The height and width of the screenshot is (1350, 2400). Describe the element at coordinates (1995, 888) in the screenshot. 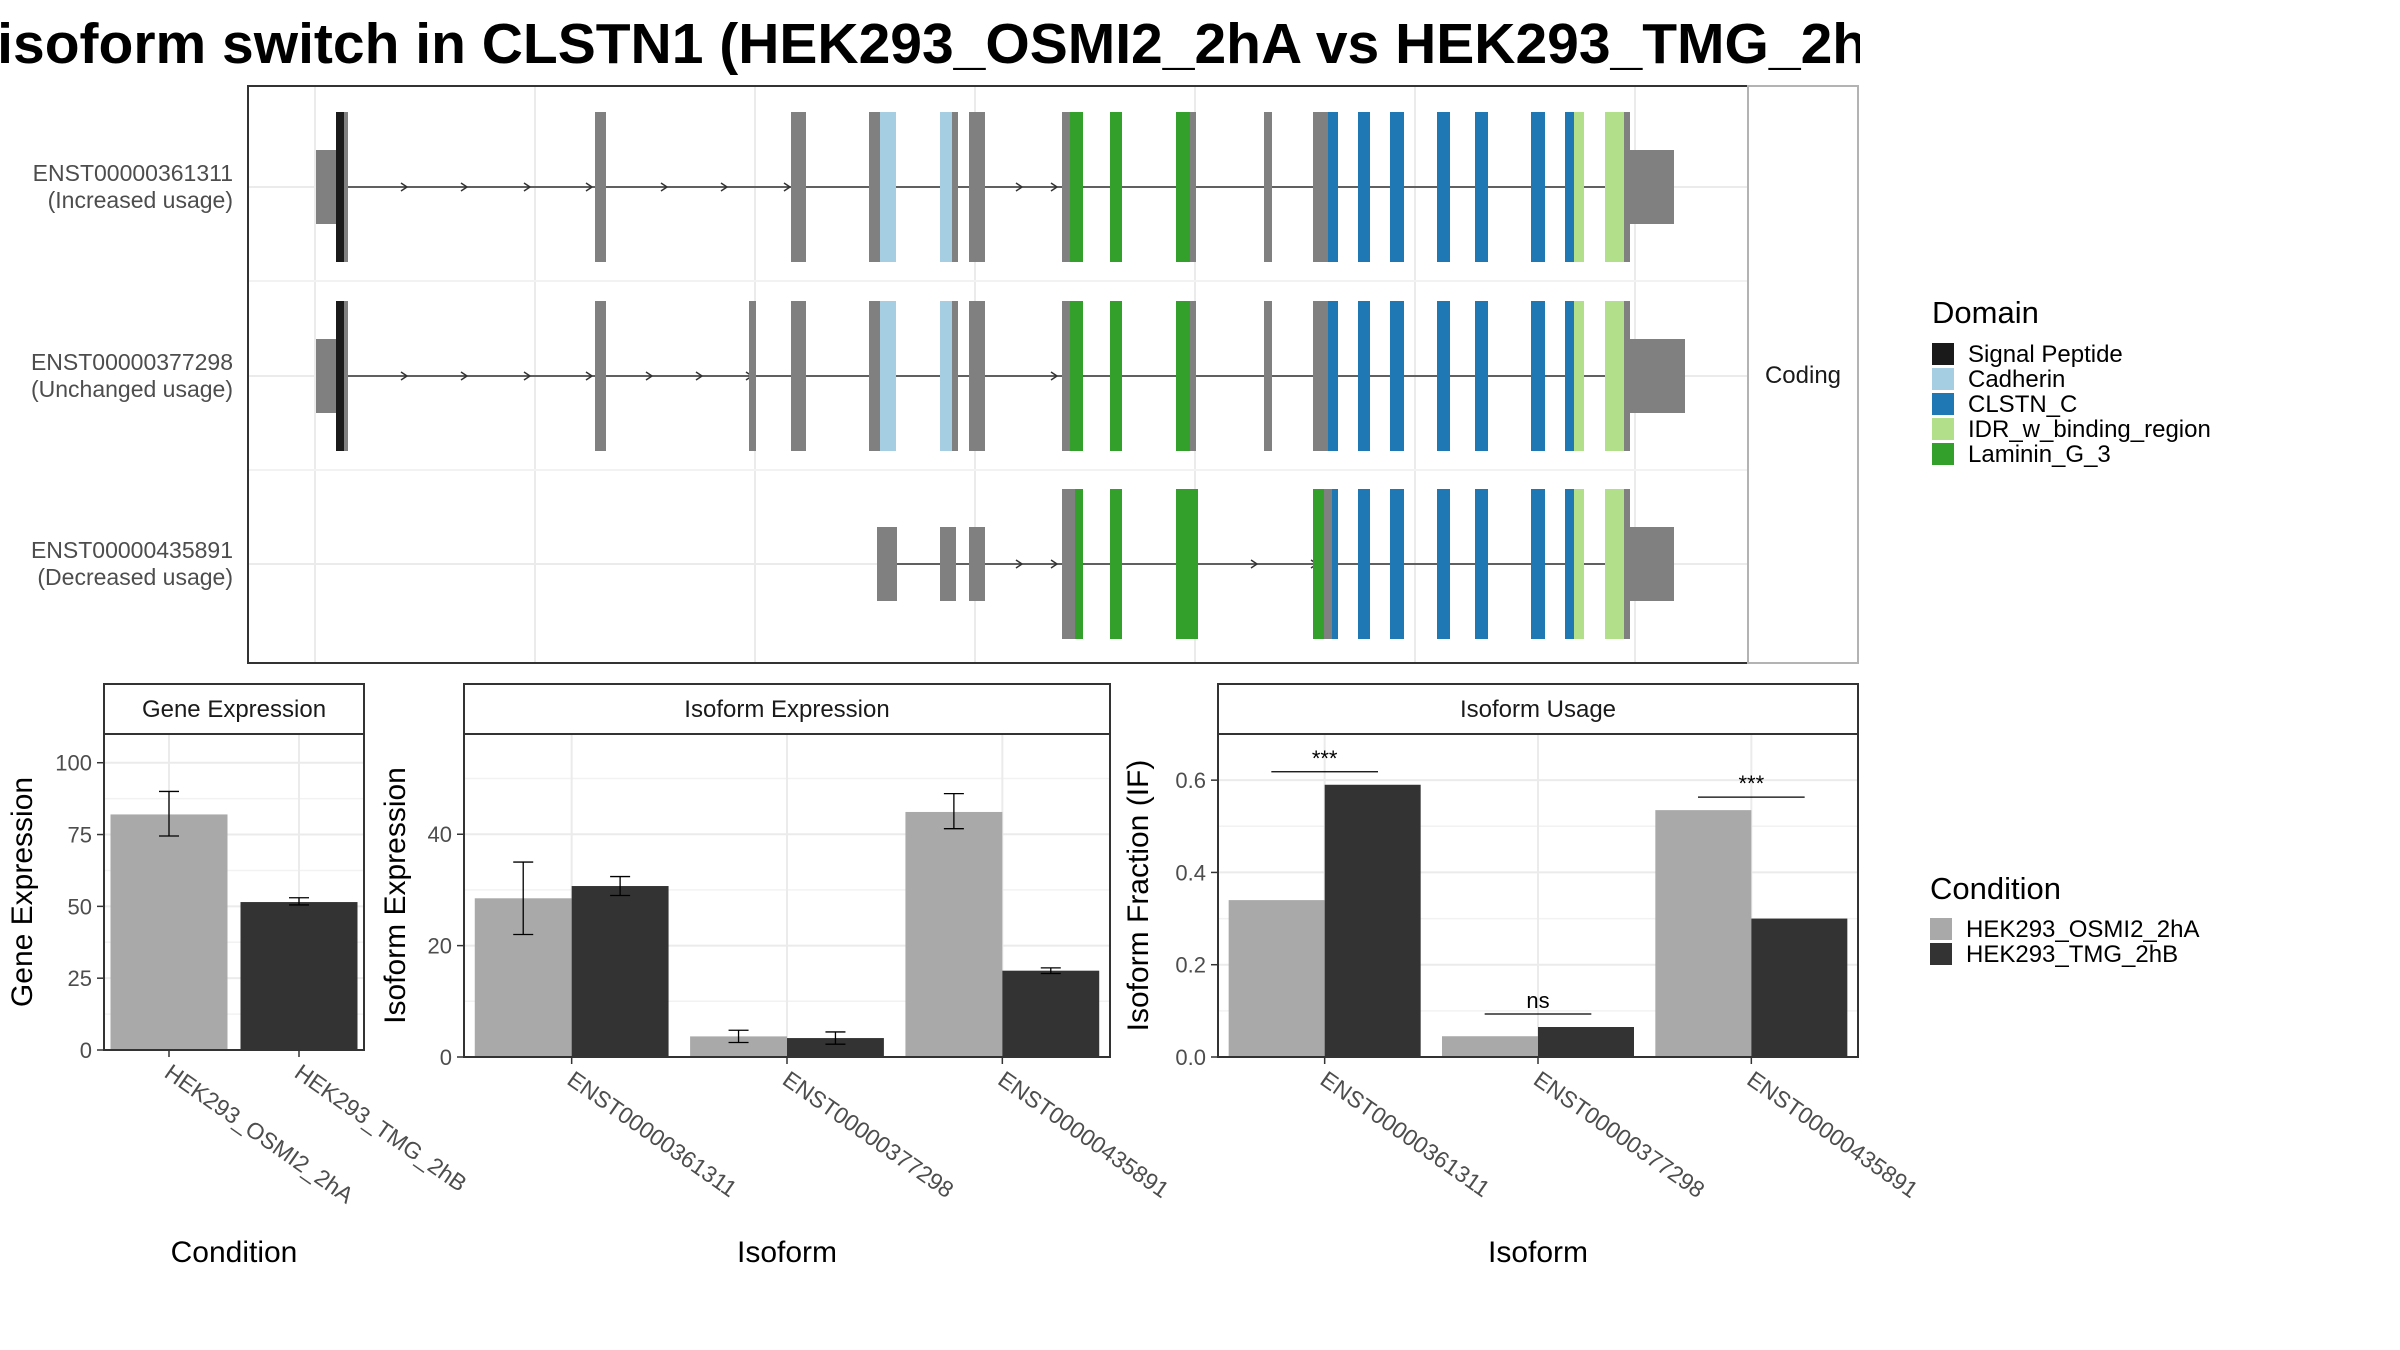

I see `condition-legend-title: Condition` at that location.